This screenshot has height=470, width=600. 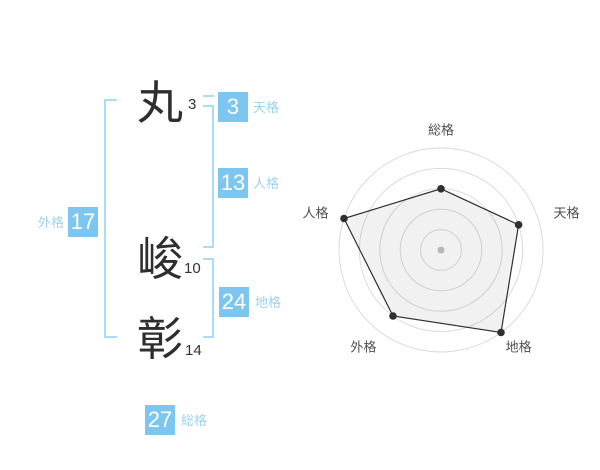 What do you see at coordinates (233, 107) in the screenshot?
I see `tenkaku-value-badge: 3` at bounding box center [233, 107].